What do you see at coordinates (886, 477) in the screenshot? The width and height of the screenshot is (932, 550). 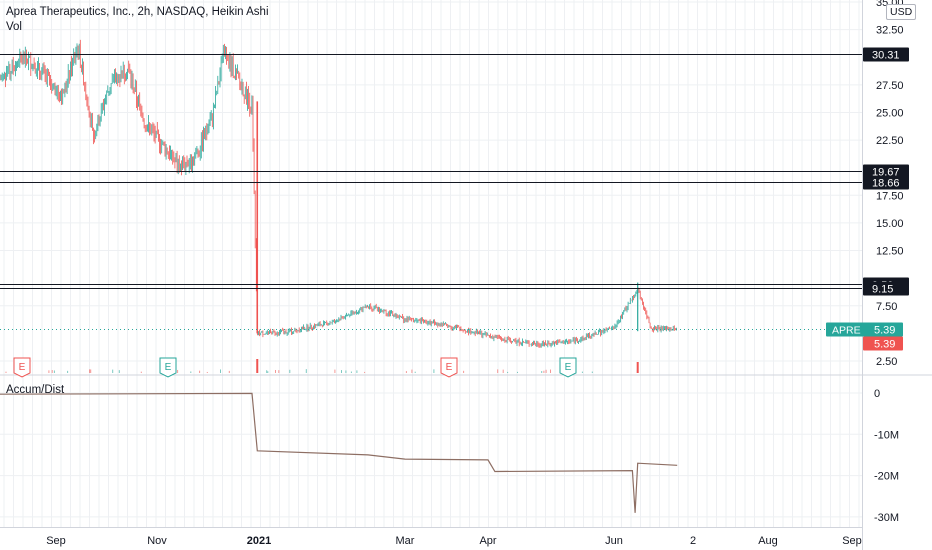 I see `ad-y-tick-label: -20M` at bounding box center [886, 477].